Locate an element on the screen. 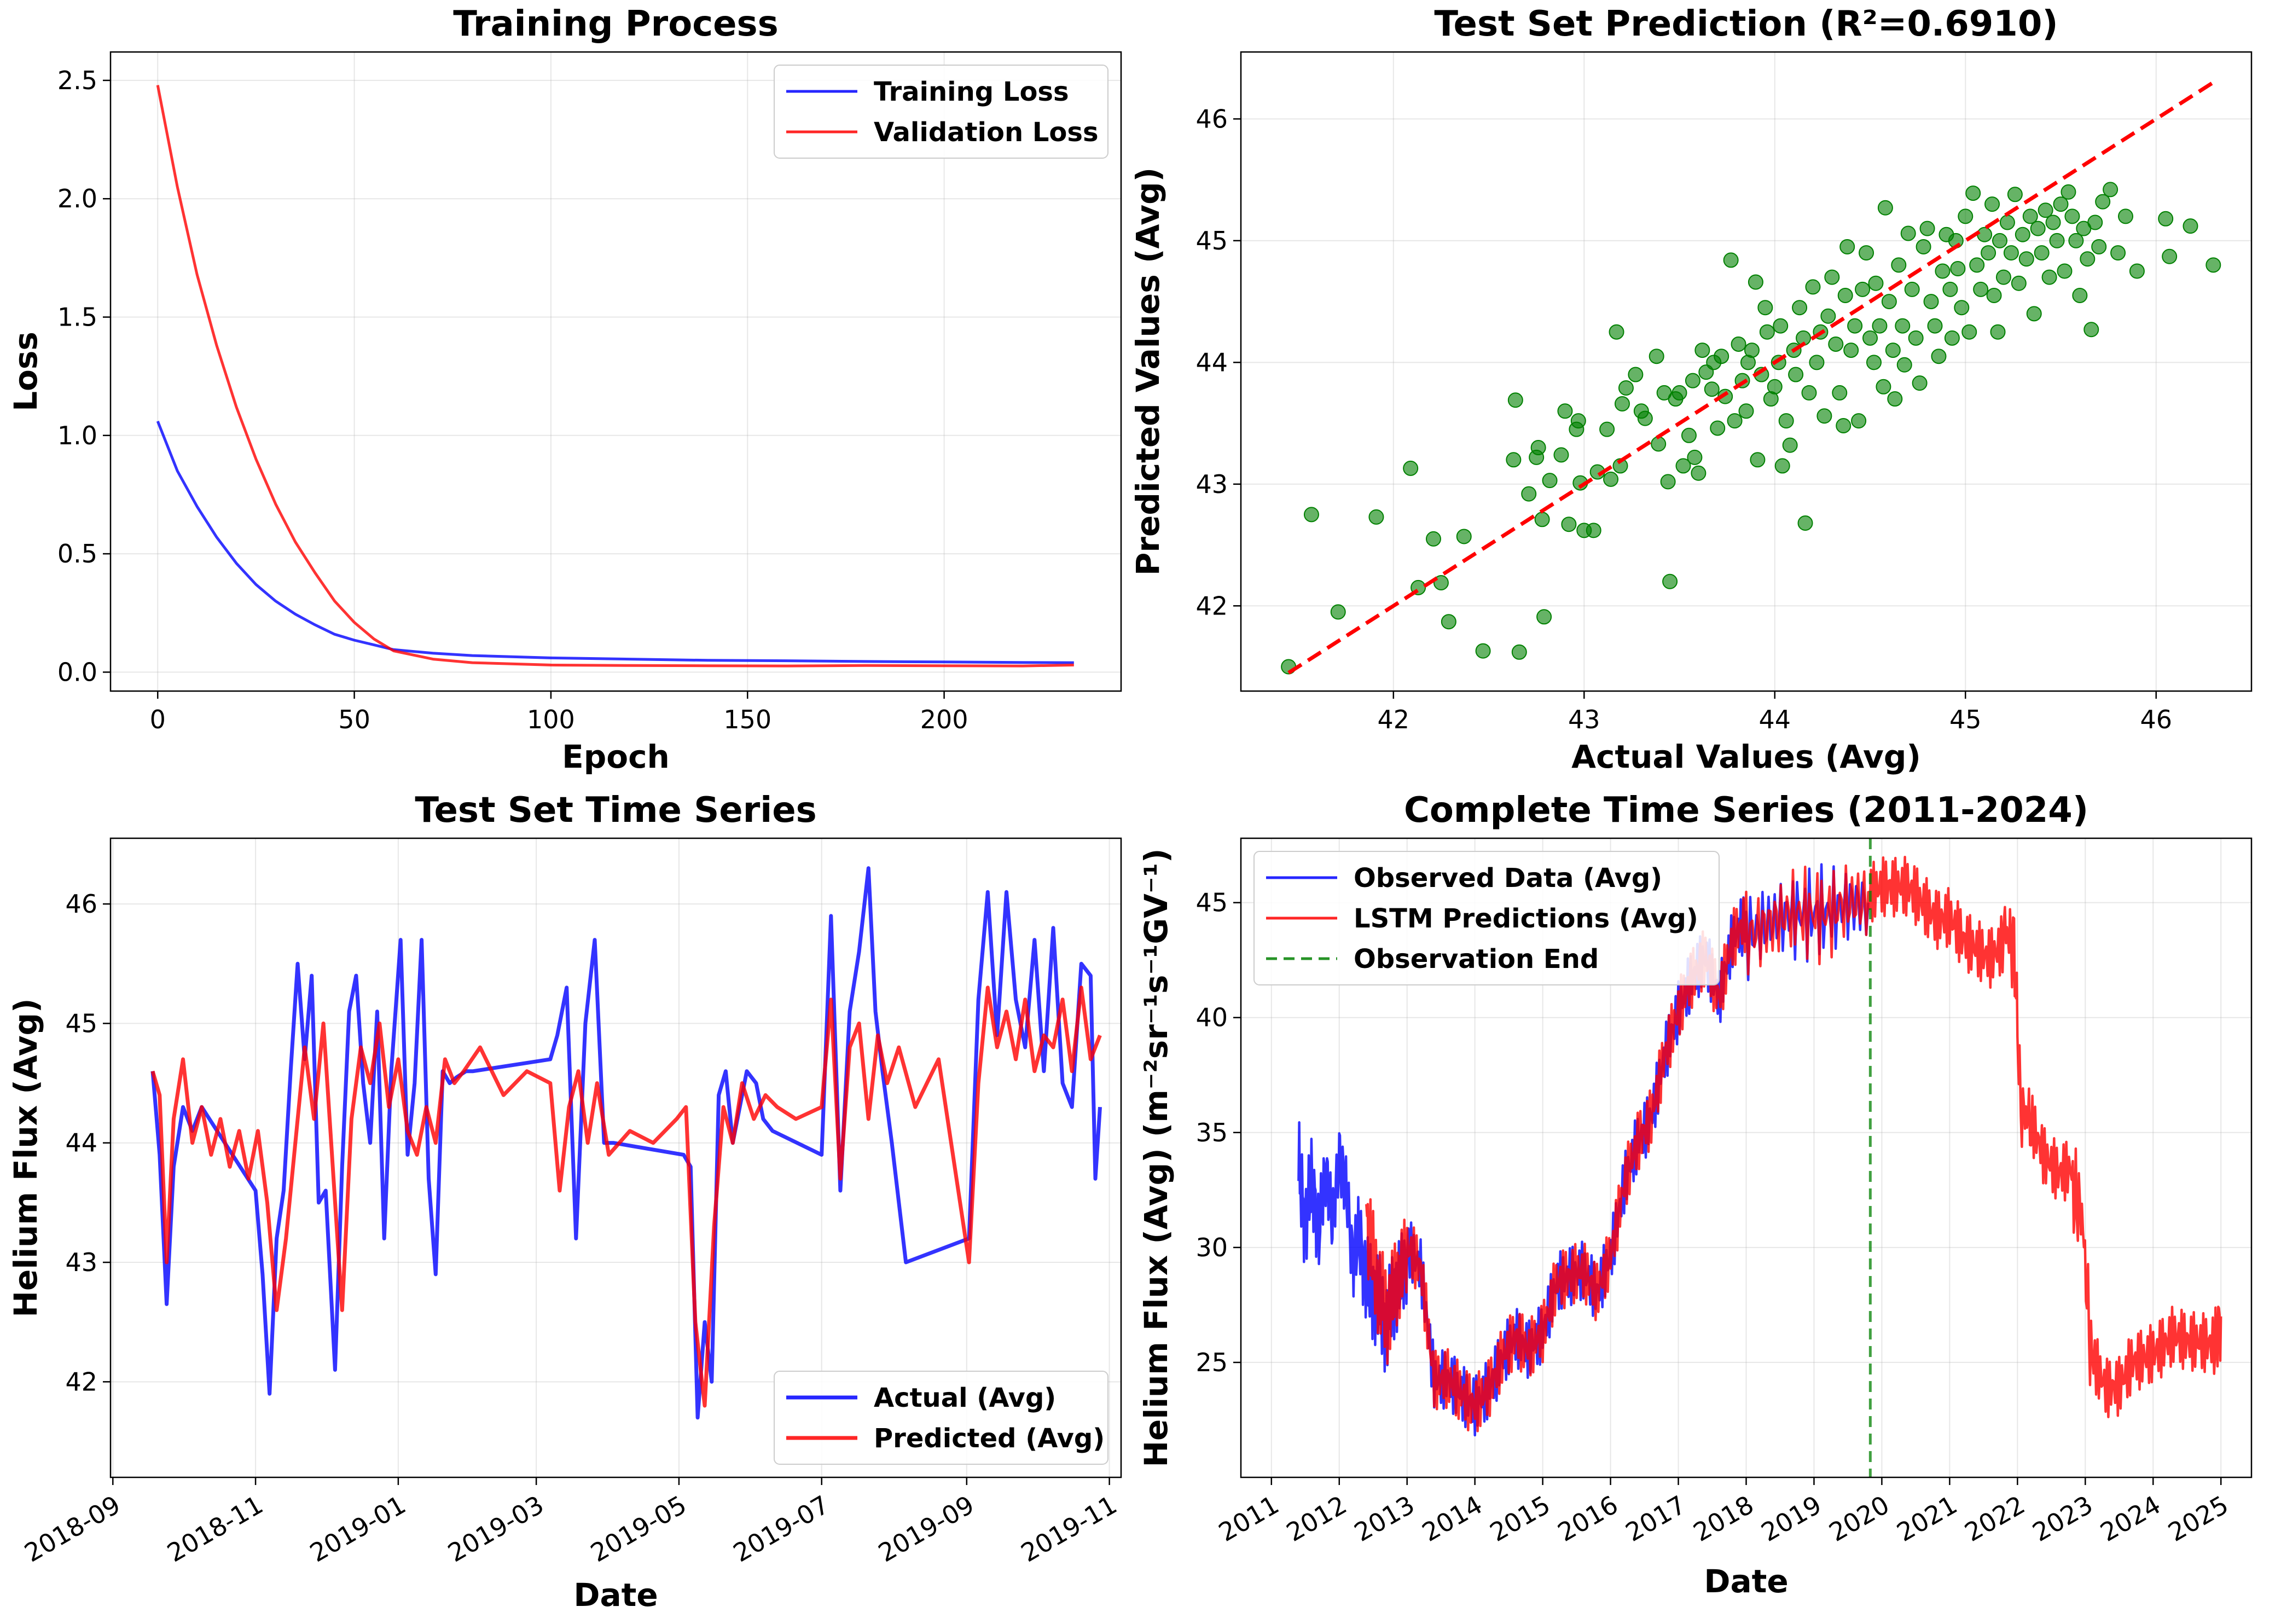  x-axis-label: Date is located at coordinates (615, 1595).